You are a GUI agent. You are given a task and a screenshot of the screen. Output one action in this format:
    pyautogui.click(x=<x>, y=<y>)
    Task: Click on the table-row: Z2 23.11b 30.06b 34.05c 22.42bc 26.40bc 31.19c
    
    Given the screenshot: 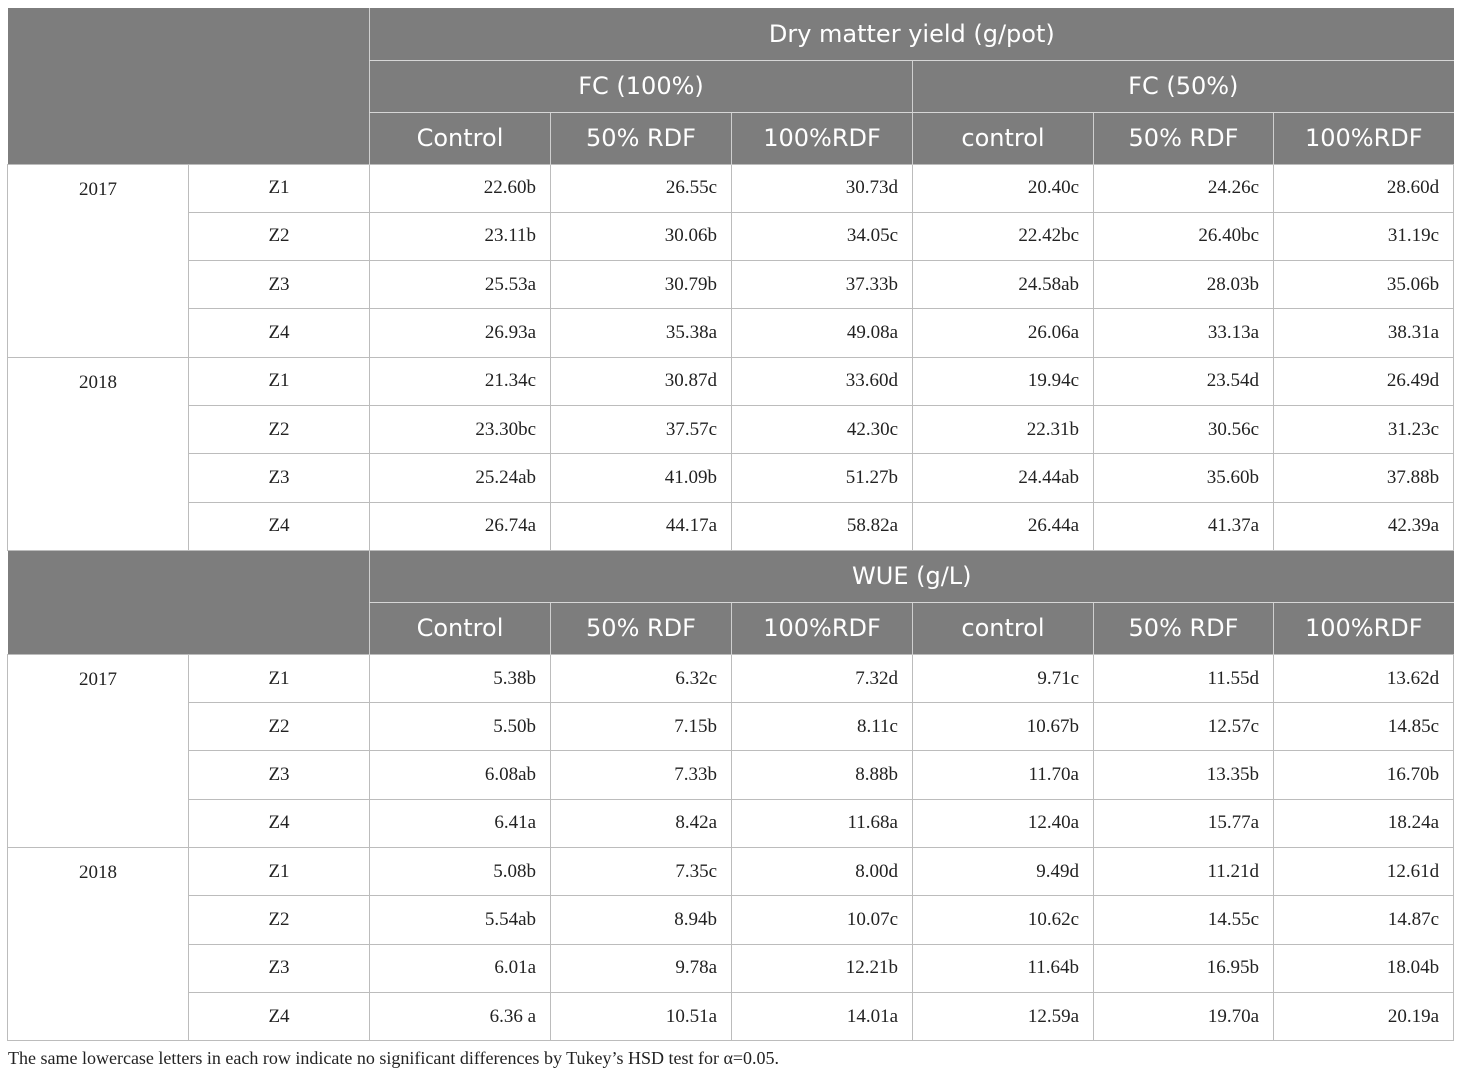 What is the action you would take?
    pyautogui.click(x=731, y=236)
    